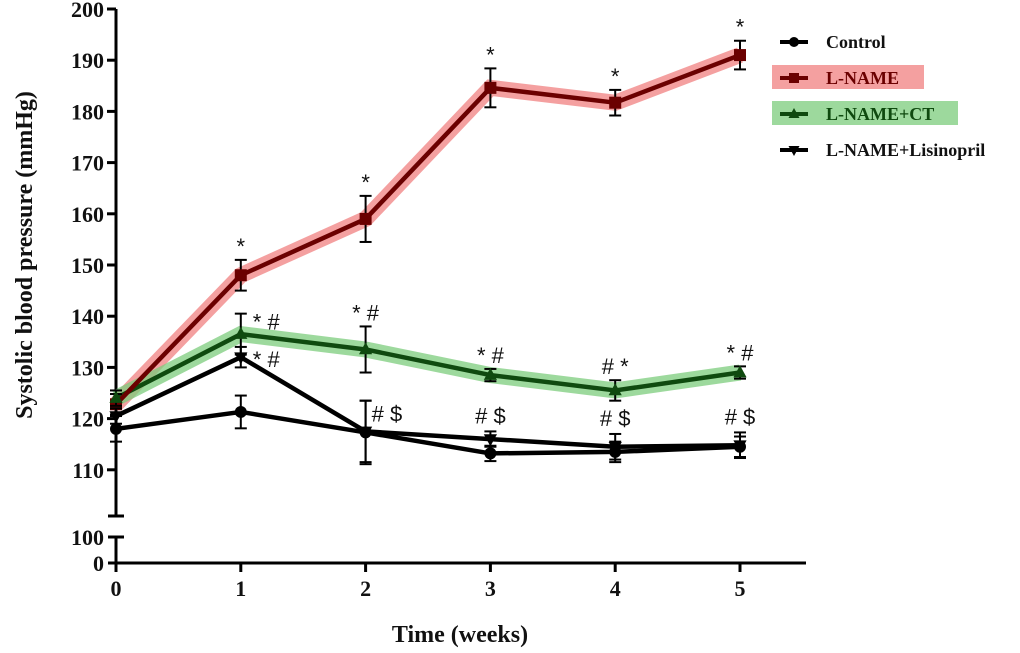  I want to click on y-tick-label: 110, so click(88, 470).